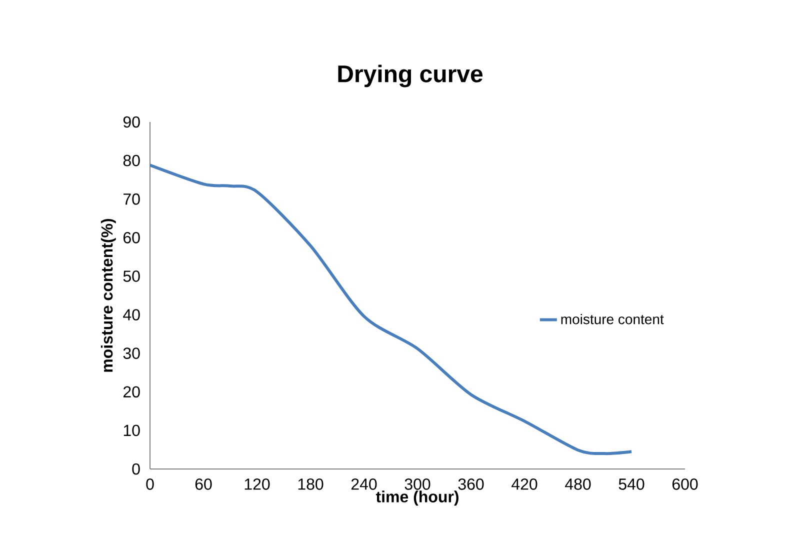 The width and height of the screenshot is (799, 546). I want to click on x-tick-label: 600, so click(685, 484).